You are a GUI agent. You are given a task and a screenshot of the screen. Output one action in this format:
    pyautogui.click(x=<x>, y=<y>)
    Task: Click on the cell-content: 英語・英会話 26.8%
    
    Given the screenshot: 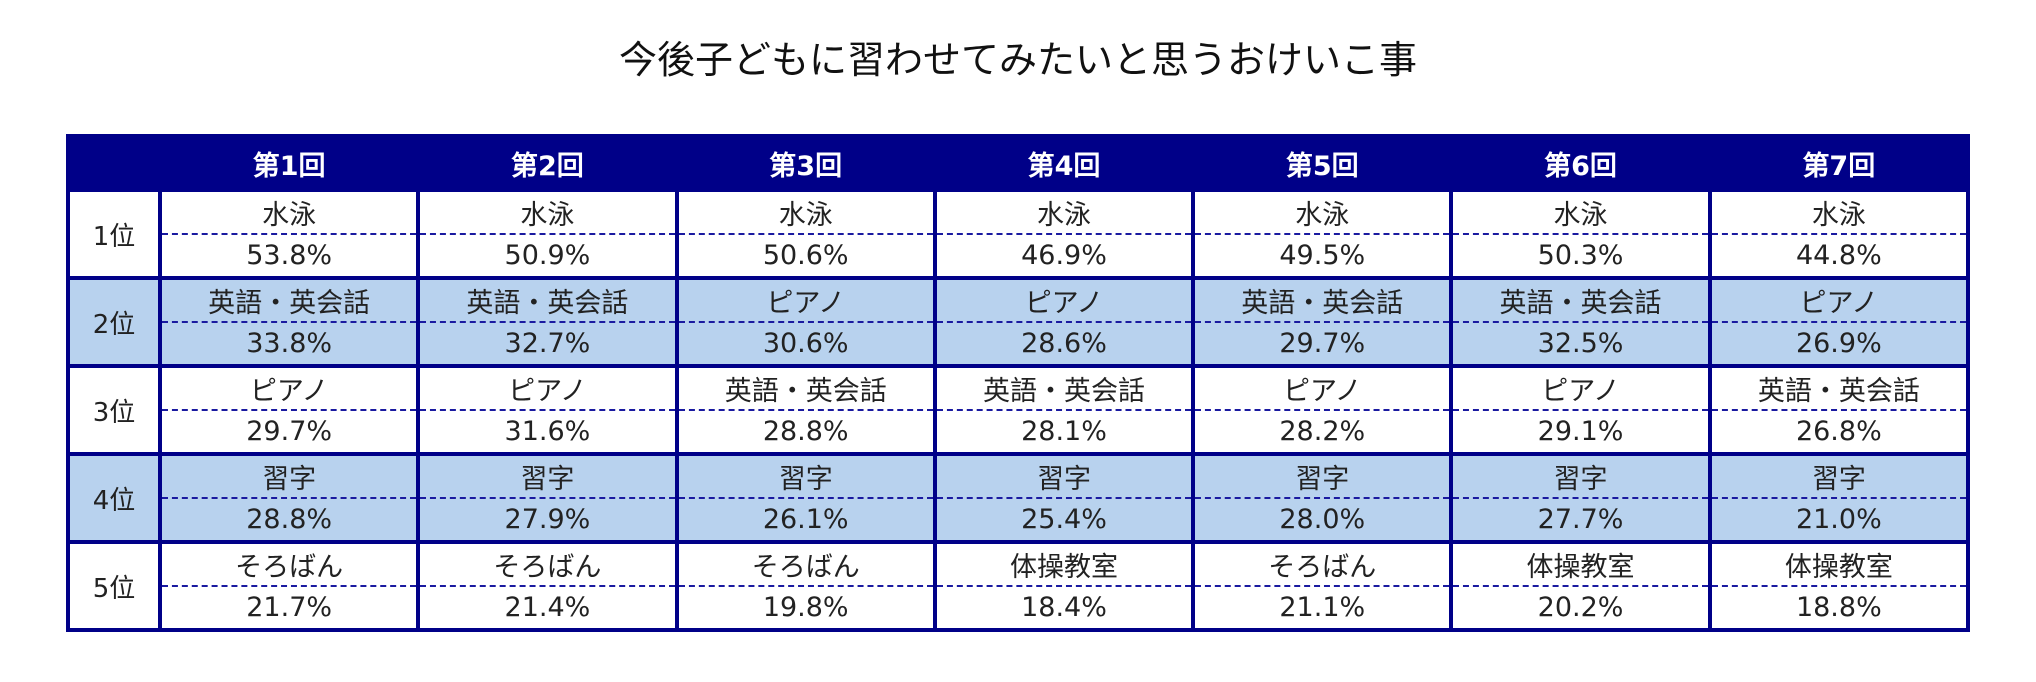 What is the action you would take?
    pyautogui.click(x=1838, y=410)
    